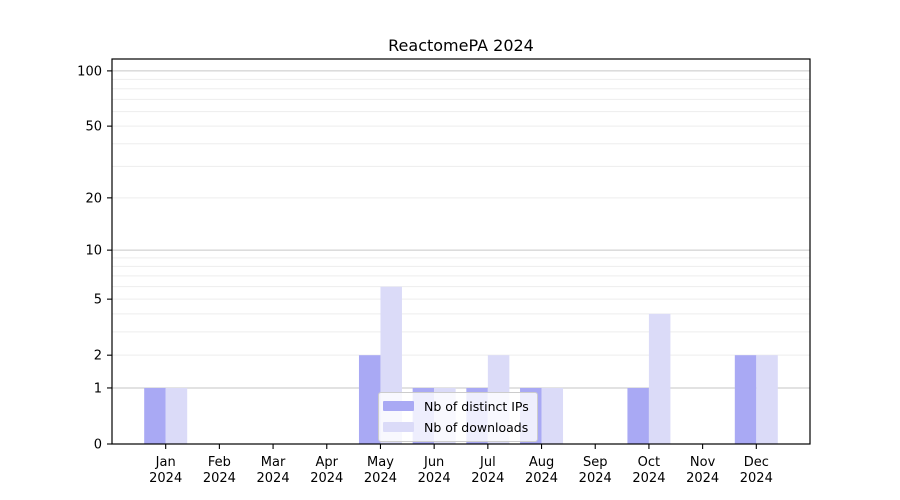 The height and width of the screenshot is (500, 900). I want to click on legend-label-downloads: Nb of downloads, so click(476, 427).